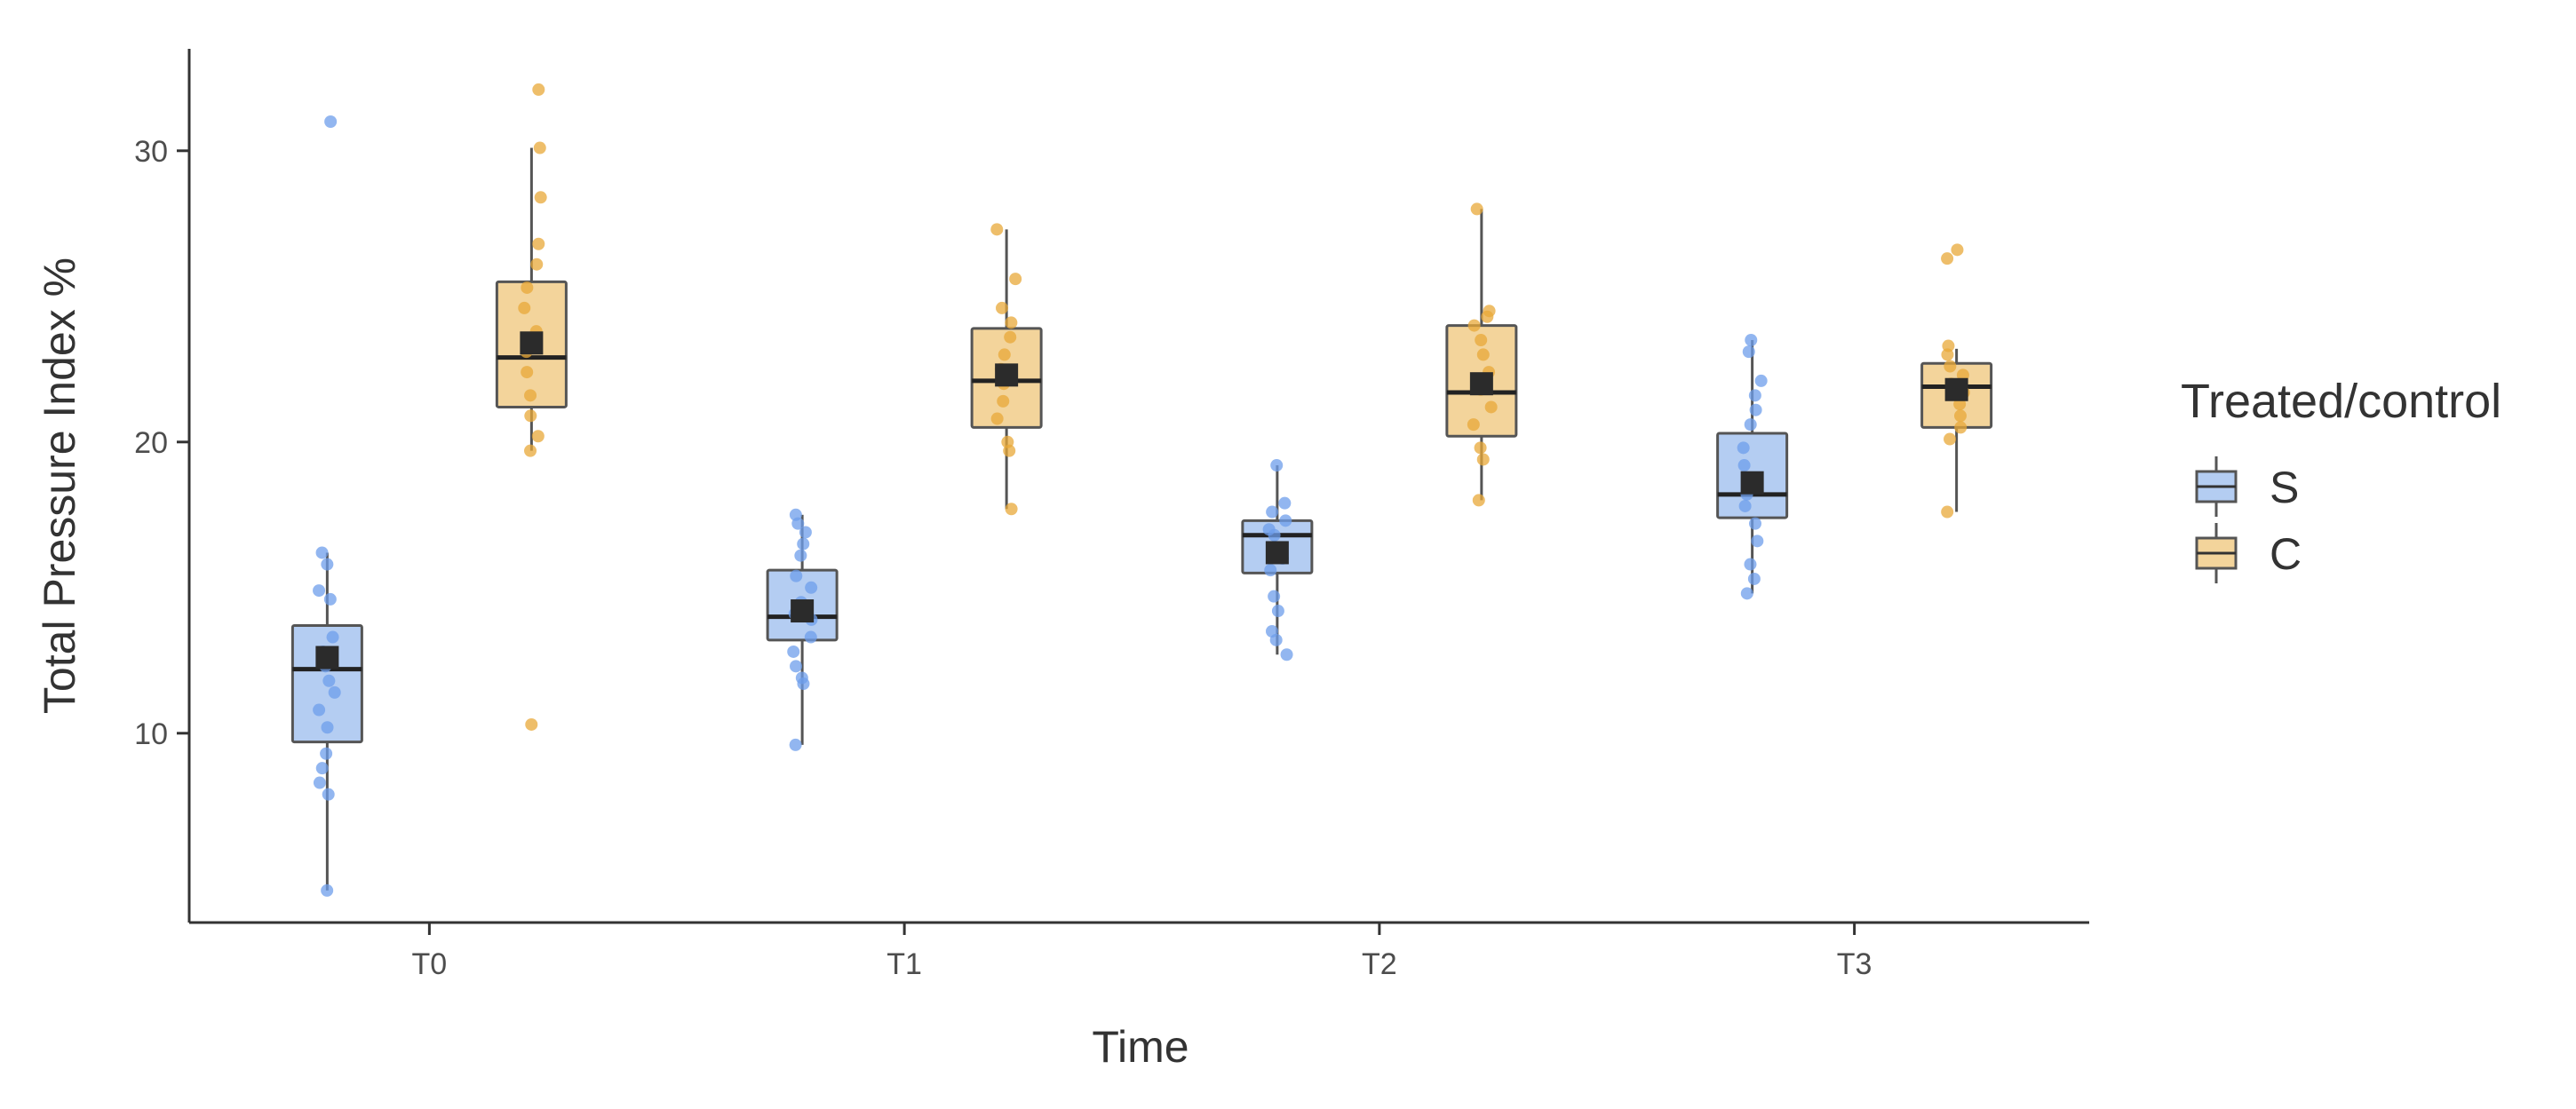 This screenshot has height=1109, width=2576. What do you see at coordinates (904, 964) in the screenshot?
I see `x-tick-label: T1` at bounding box center [904, 964].